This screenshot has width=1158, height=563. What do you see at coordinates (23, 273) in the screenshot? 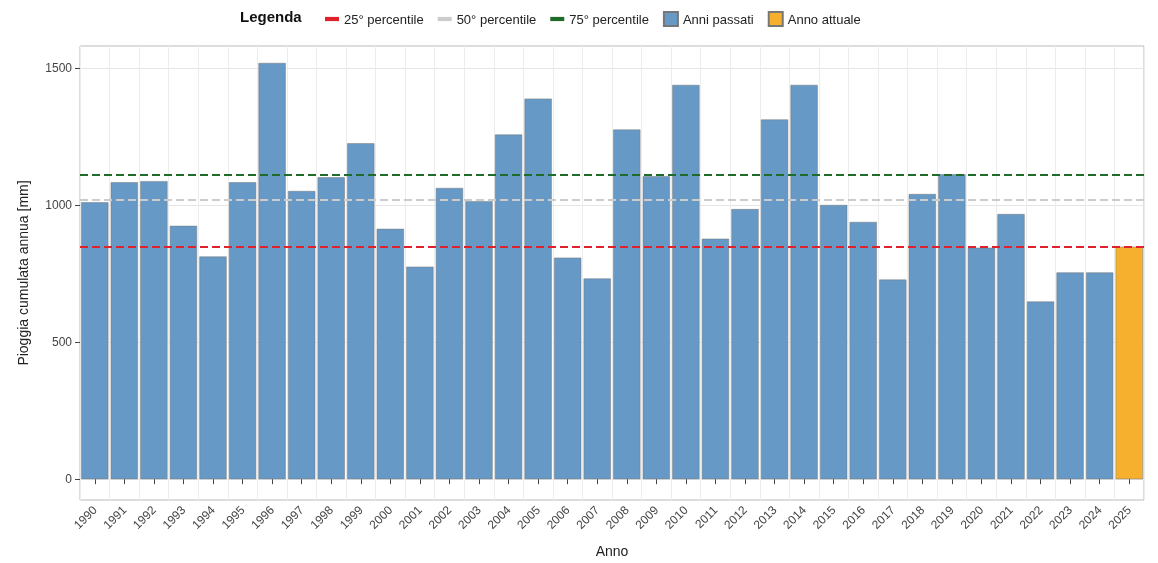
I see `y-axis-title: Pioggia cumulata annua [mm]` at bounding box center [23, 273].